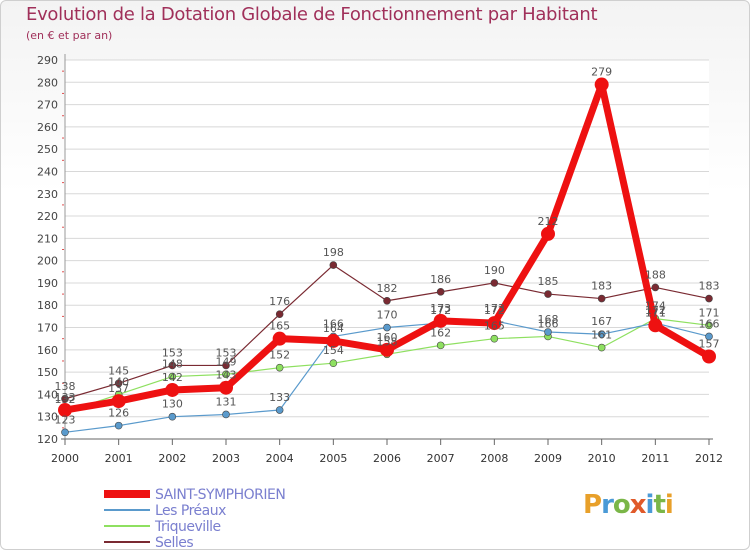 The image size is (750, 550). I want to click on y-tick-label: 280, so click(47, 82).